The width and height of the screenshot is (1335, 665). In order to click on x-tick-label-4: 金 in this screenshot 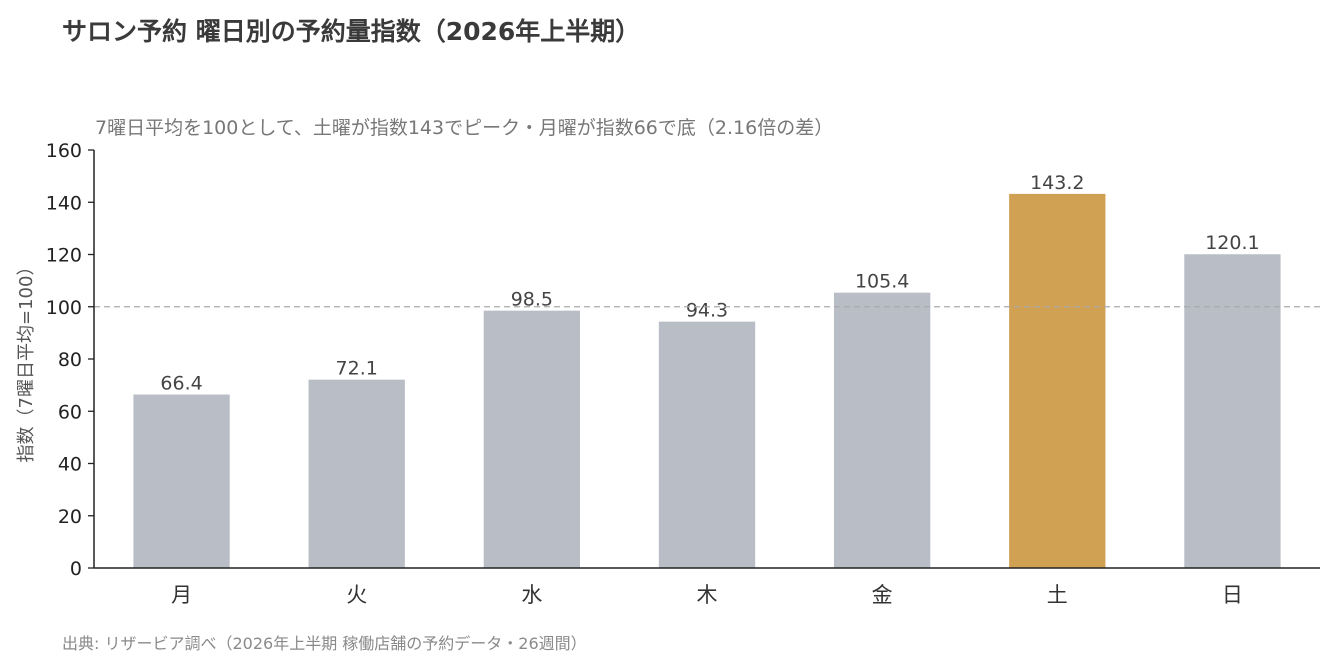, I will do `click(882, 595)`.